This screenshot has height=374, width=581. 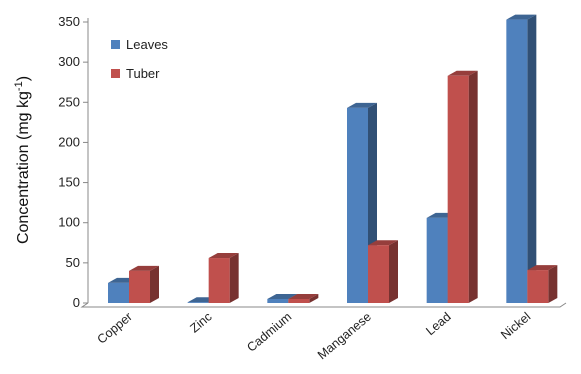 I want to click on x-category-label: Manganese, so click(x=344, y=336).